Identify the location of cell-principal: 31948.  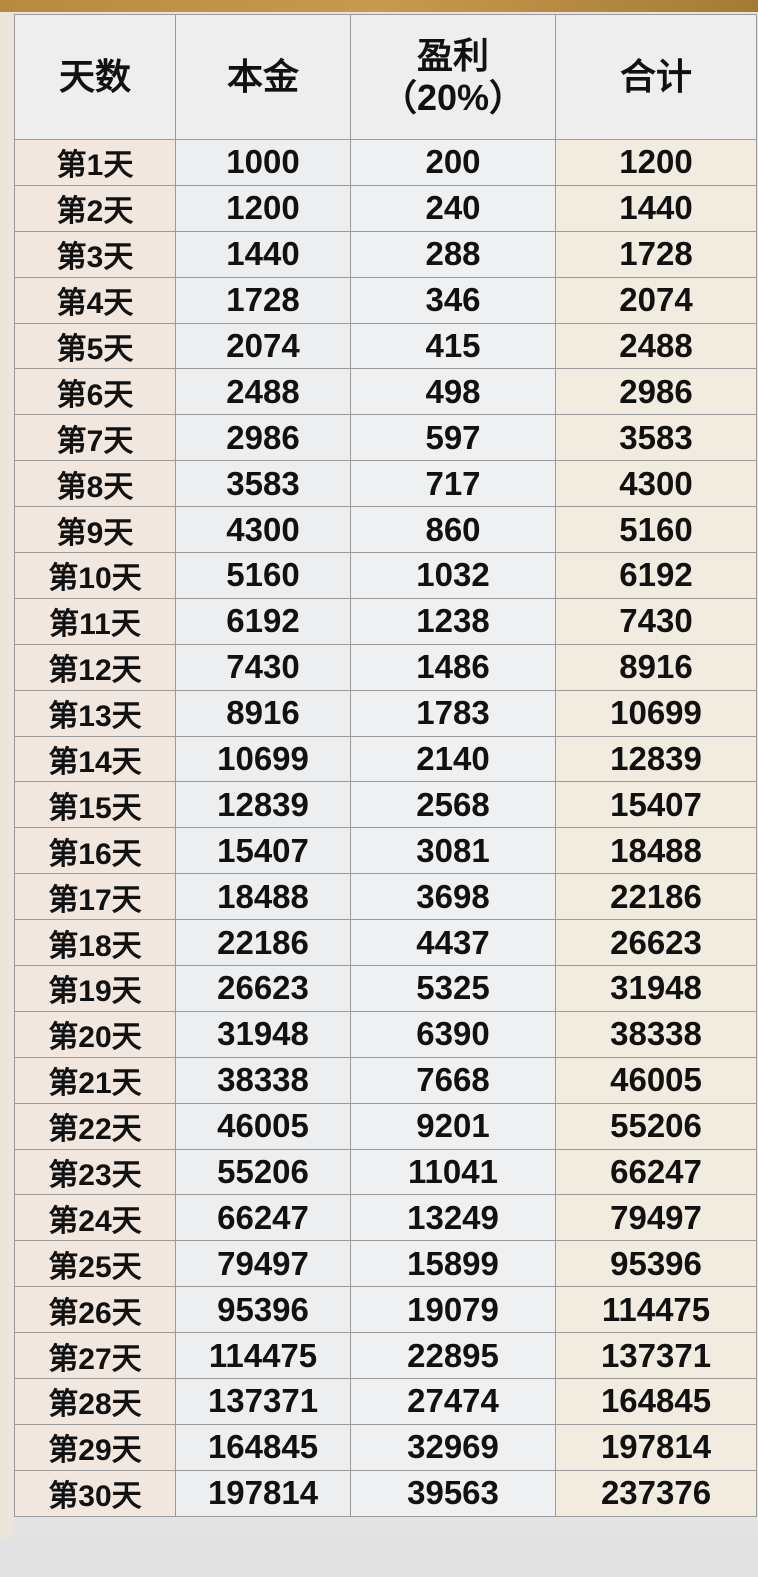
(263, 1034).